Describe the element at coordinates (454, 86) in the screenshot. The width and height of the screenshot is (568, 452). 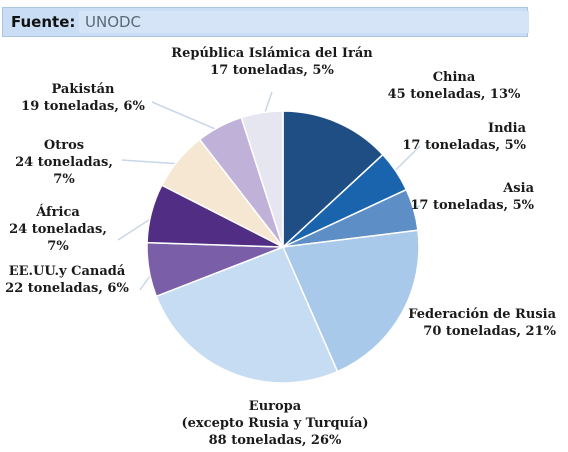
I see `label-china: China 45 toneladas, 13%` at that location.